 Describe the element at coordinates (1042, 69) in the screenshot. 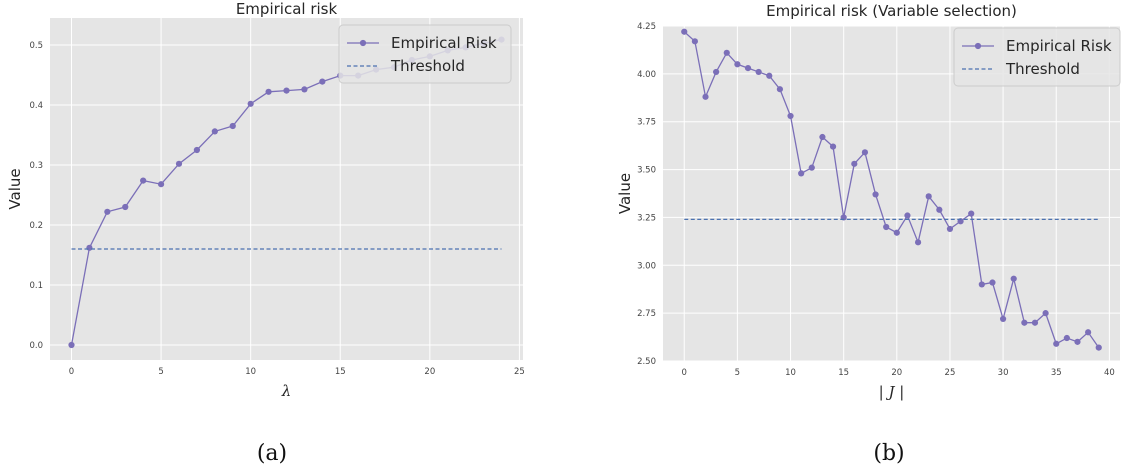

I see `chart2-legend-label: Threshold` at that location.